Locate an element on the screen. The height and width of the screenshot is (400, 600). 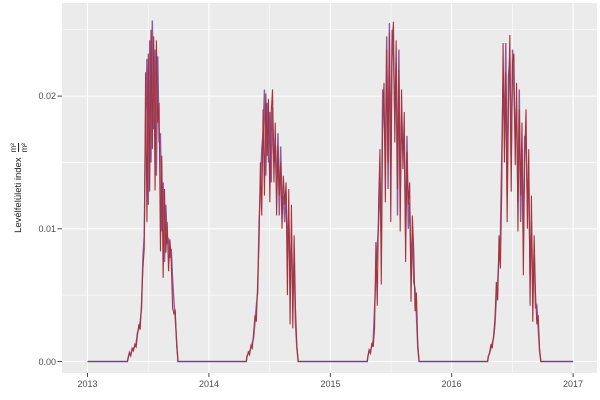
y-tick-label-0.00: 0.00 is located at coordinates (47, 361).